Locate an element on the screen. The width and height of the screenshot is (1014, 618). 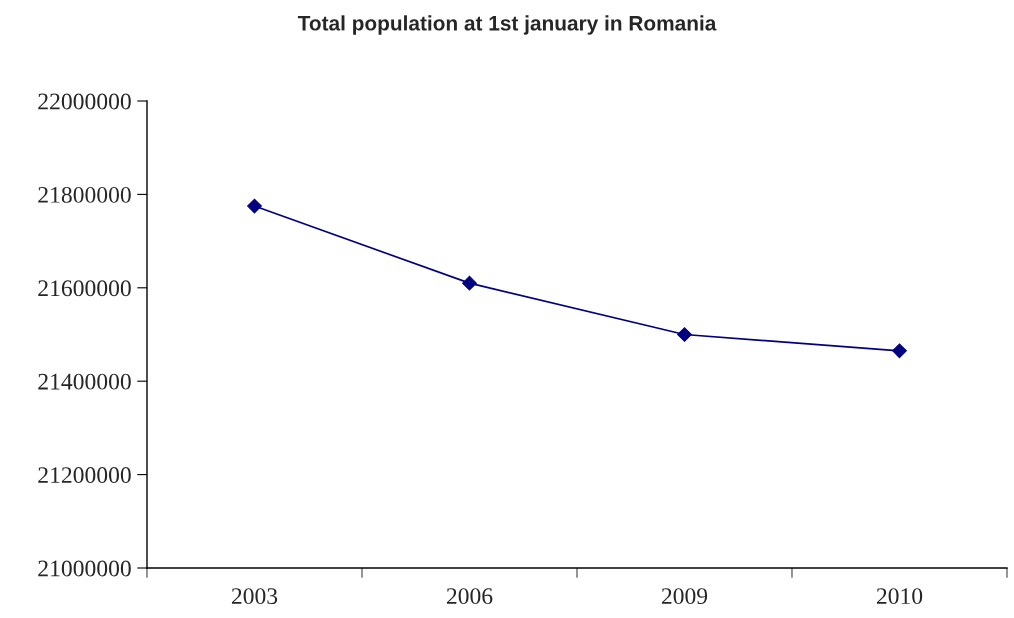
y-tick-label: 21600000 is located at coordinates (84, 288).